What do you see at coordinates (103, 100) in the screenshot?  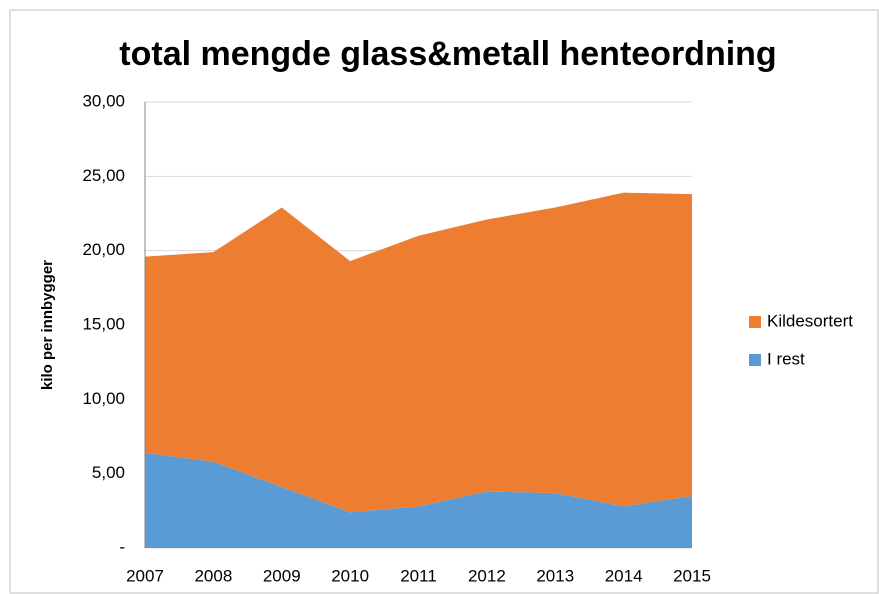 I see `y-tick-label: 30,00` at bounding box center [103, 100].